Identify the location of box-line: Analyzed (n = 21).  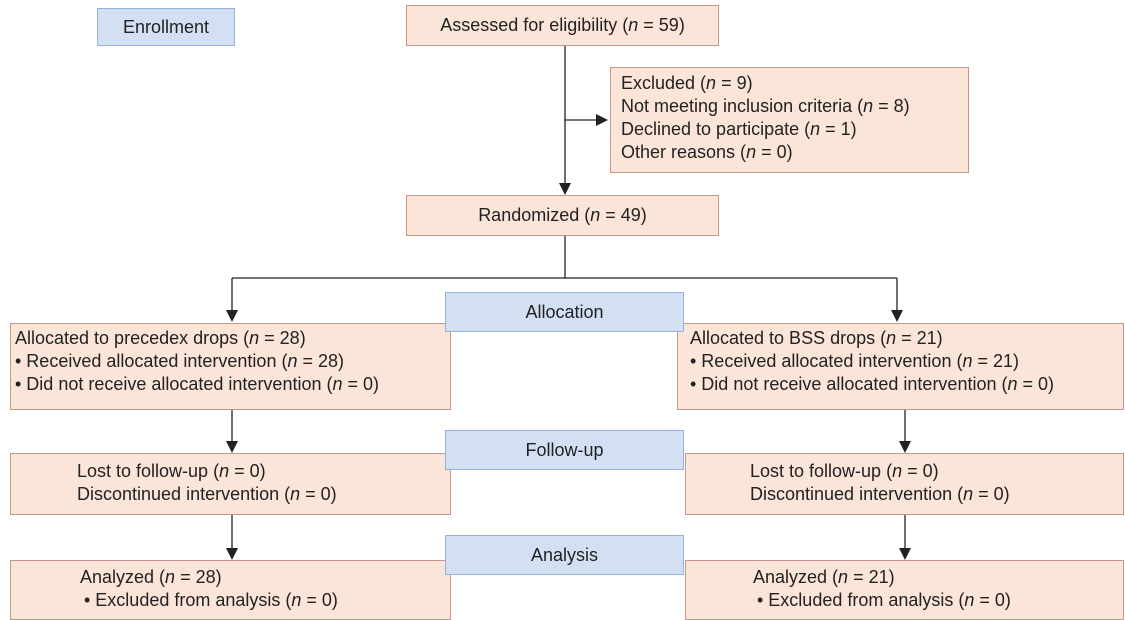
(824, 577).